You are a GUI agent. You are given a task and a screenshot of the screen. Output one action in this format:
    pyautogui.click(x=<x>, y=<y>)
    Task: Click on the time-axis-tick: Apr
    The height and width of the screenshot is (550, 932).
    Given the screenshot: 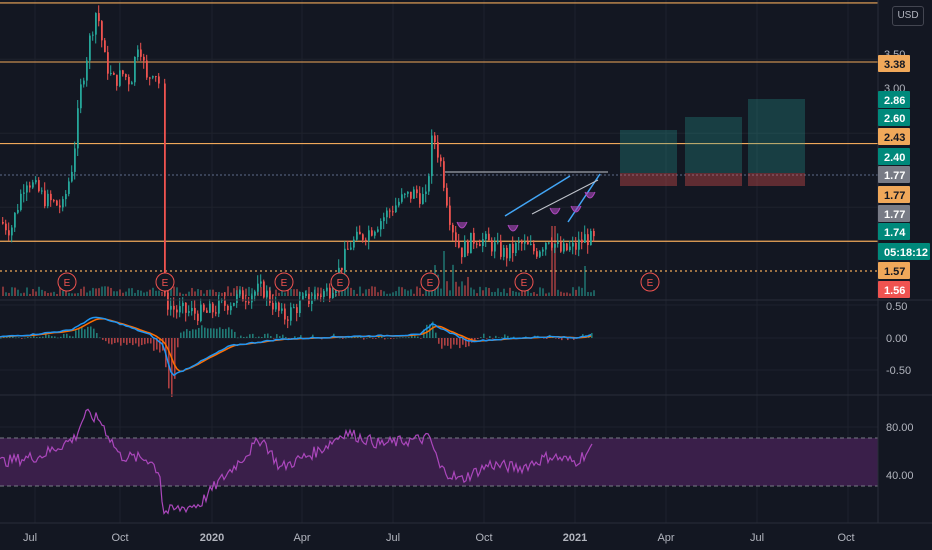 What is the action you would take?
    pyautogui.click(x=665, y=538)
    